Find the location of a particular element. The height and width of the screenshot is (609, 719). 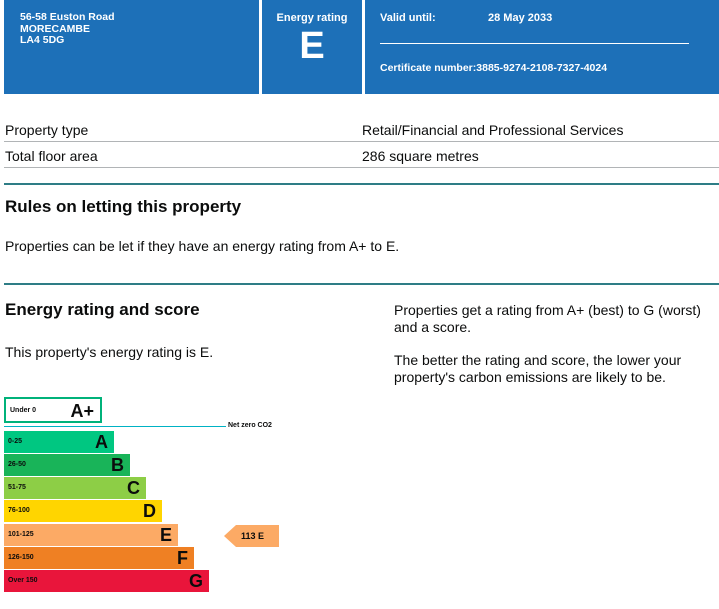

band-a: 0-25 A is located at coordinates (59, 442).